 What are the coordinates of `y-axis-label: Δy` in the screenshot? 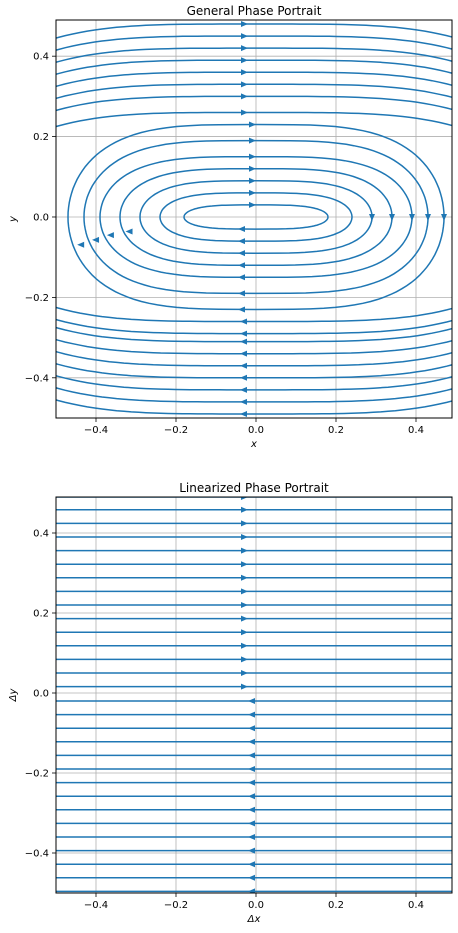 It's located at (13, 695).